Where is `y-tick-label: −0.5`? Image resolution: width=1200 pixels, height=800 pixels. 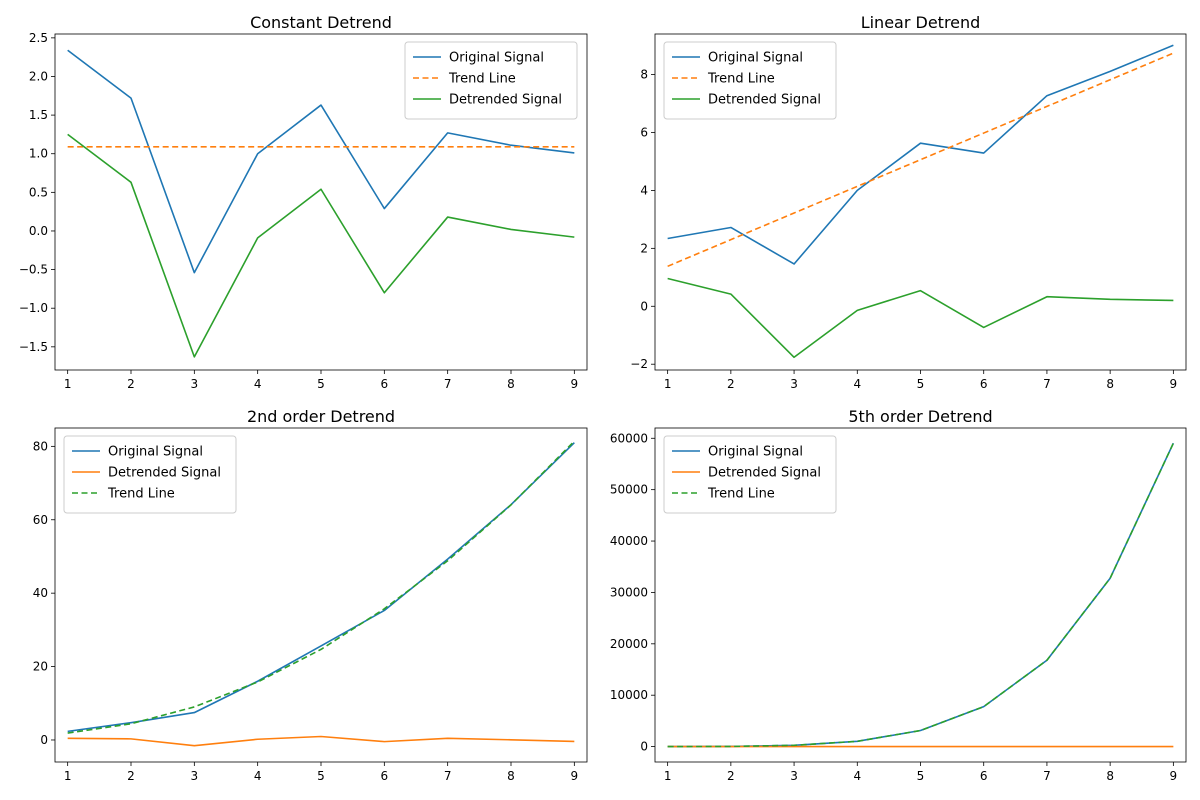 y-tick-label: −0.5 is located at coordinates (33, 270).